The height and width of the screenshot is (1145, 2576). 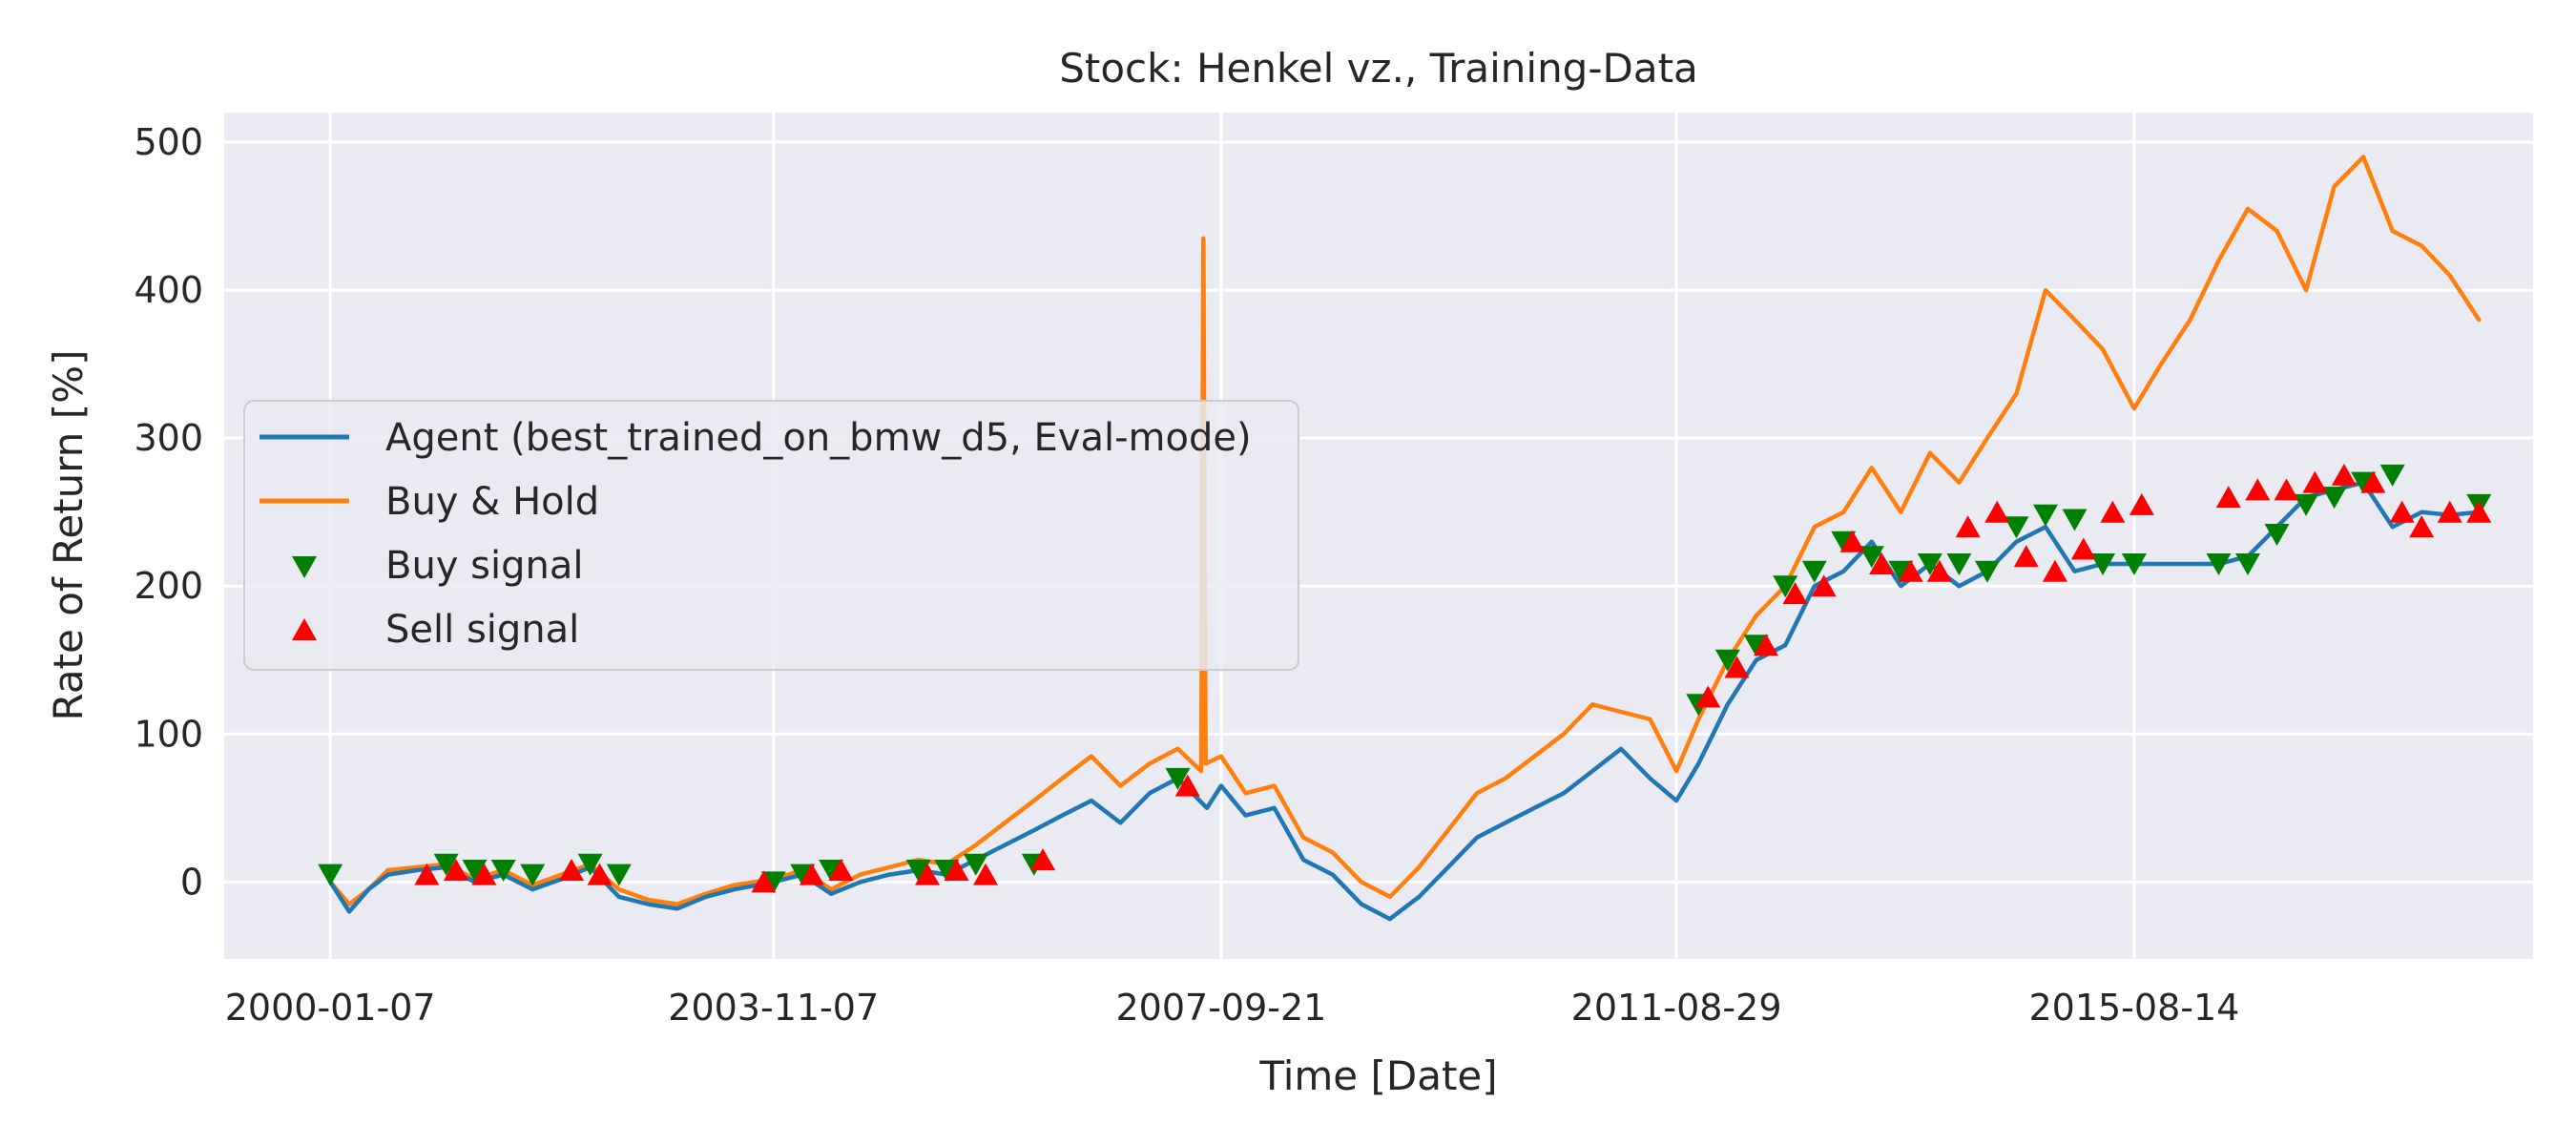 I want to click on y-tick-label: 0, so click(x=191, y=882).